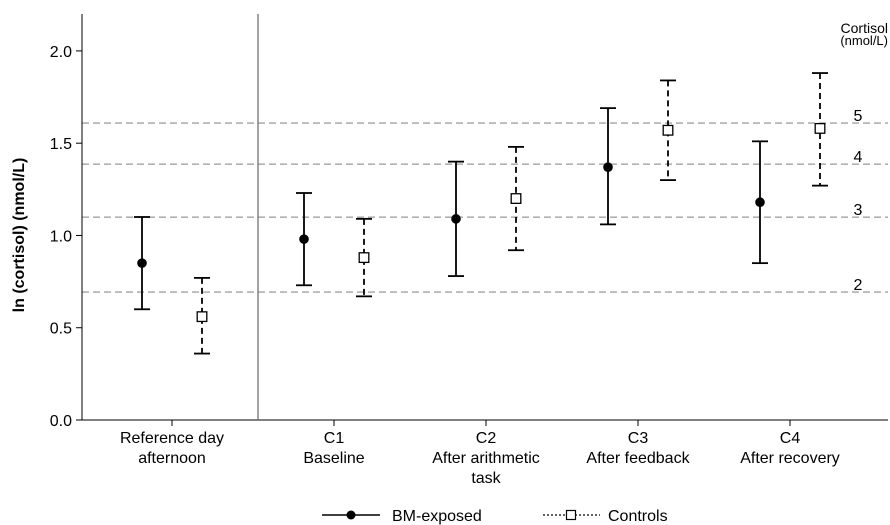 This screenshot has width=890, height=525. I want to click on y-axis-label: ln (cortisol) (nmol/L), so click(19, 235).